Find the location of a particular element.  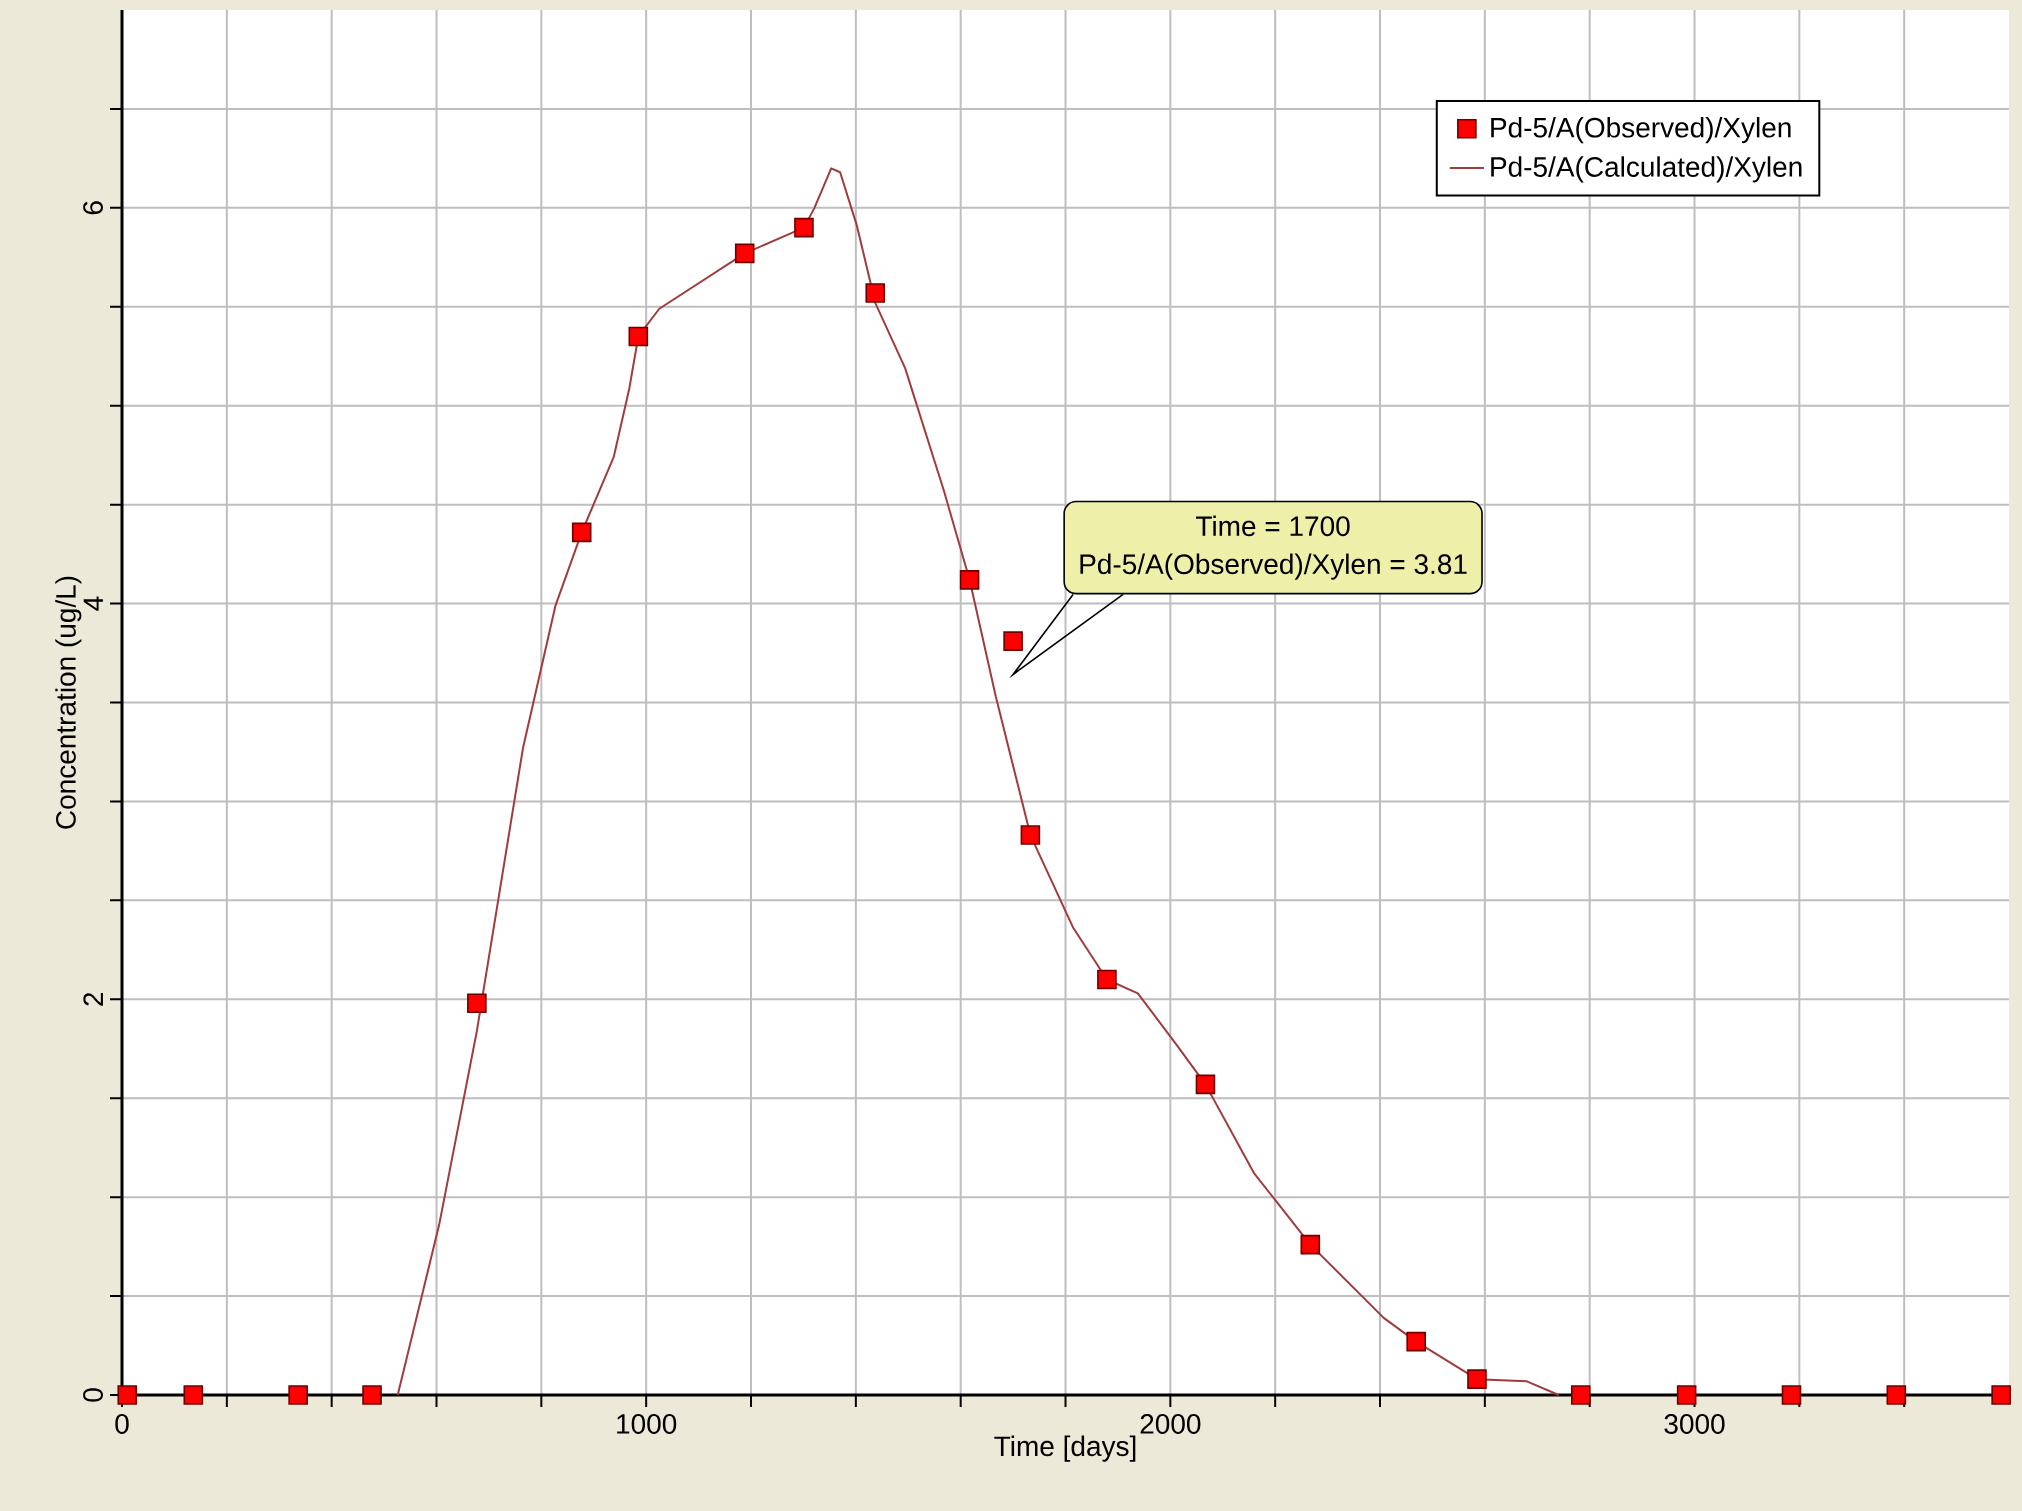

x-tick-label: 2000 is located at coordinates (1170, 1424).